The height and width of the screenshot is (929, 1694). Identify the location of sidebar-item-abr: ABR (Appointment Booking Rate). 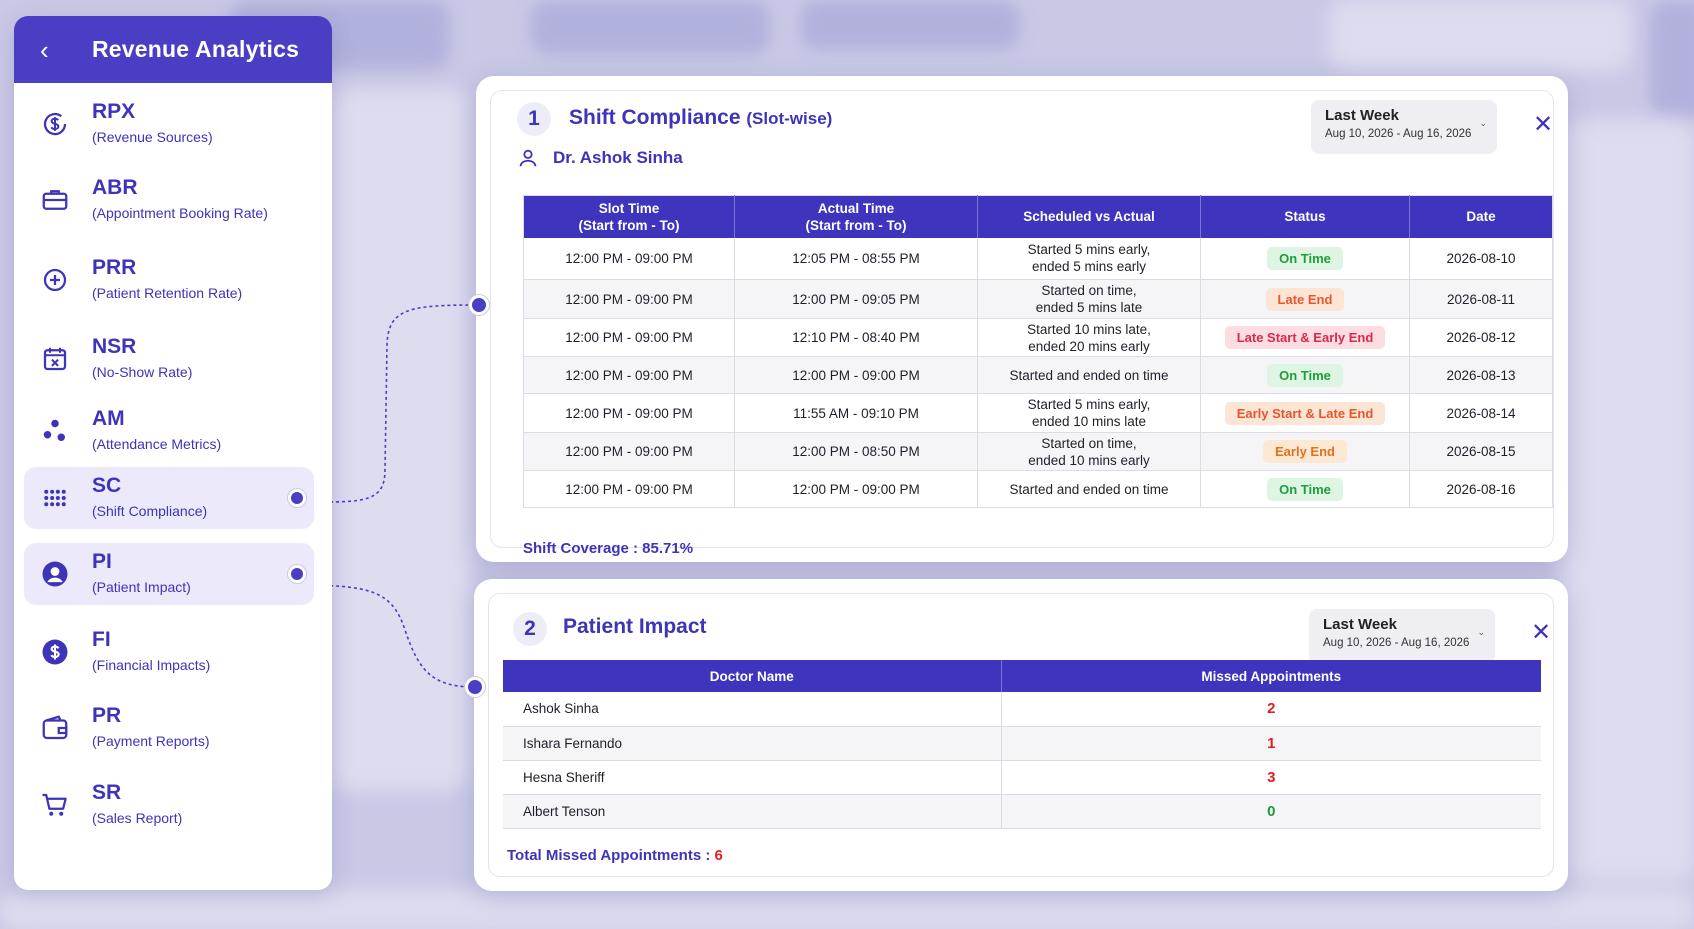
(169, 200).